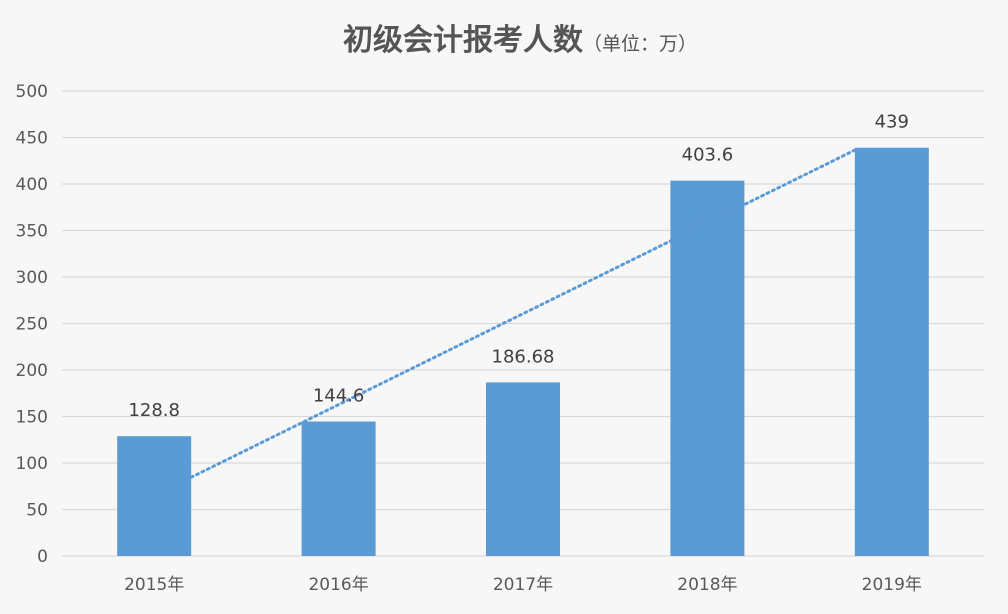 This screenshot has height=614, width=1008. What do you see at coordinates (32, 278) in the screenshot?
I see `y-tick-label: 300` at bounding box center [32, 278].